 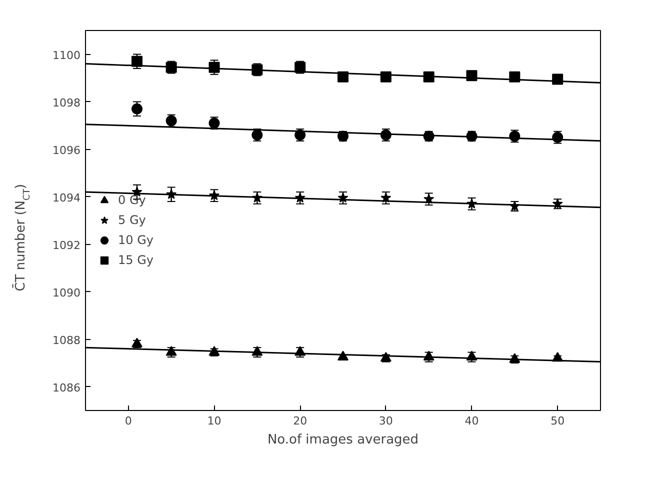 What do you see at coordinates (66, 245) in the screenshot?
I see `y-tick-label: 1092` at bounding box center [66, 245].